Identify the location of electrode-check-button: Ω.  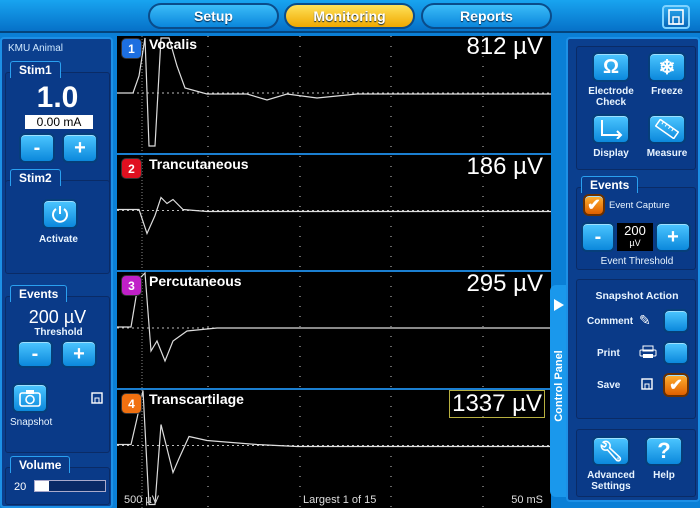
(611, 67).